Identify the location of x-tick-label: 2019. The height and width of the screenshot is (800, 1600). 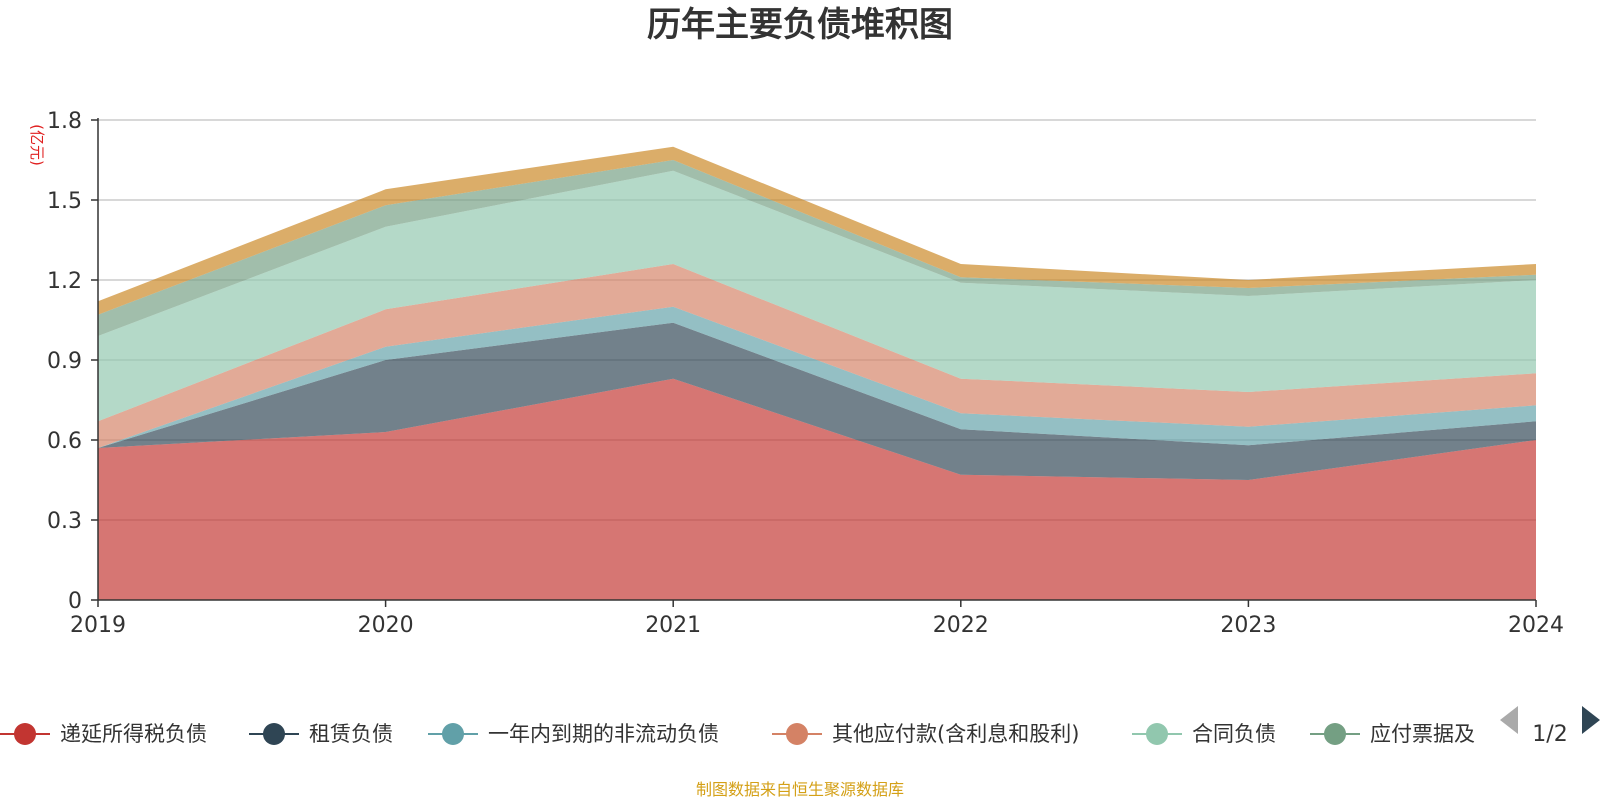
(98, 625).